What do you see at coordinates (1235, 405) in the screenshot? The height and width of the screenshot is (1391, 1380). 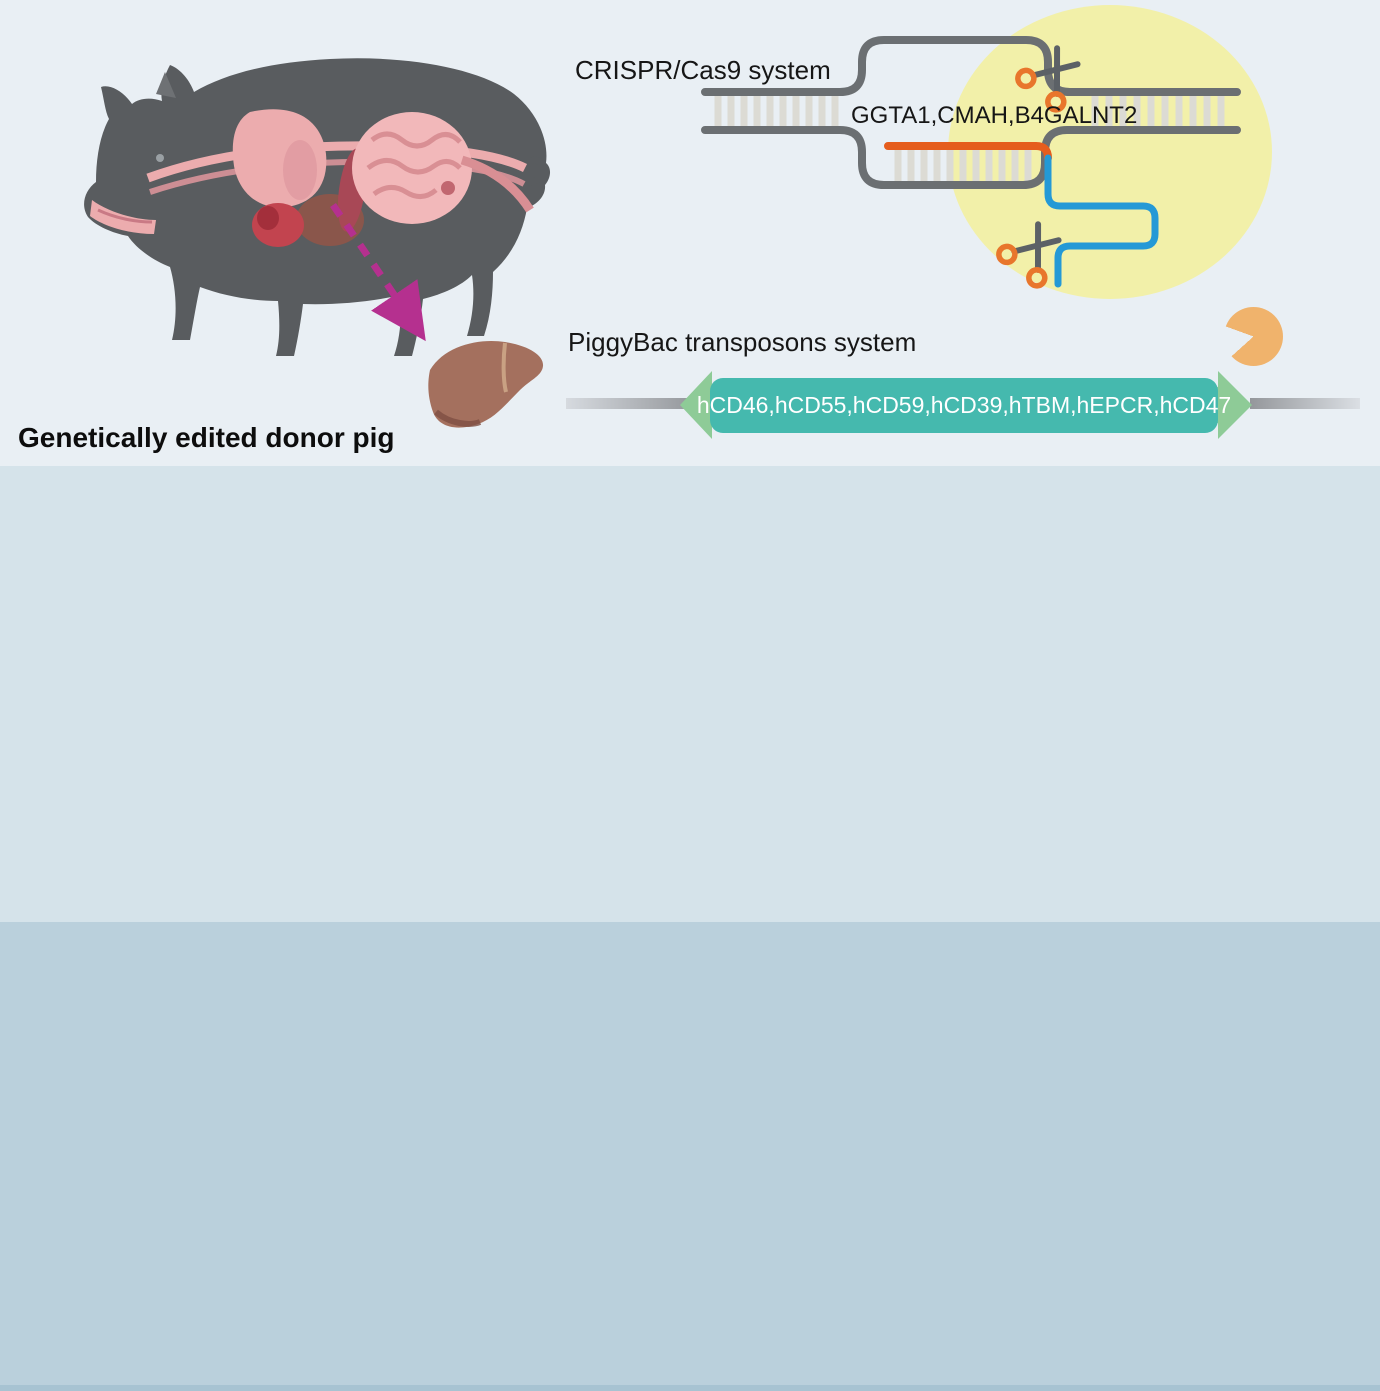 I see `transposon-arrow-right-icon` at bounding box center [1235, 405].